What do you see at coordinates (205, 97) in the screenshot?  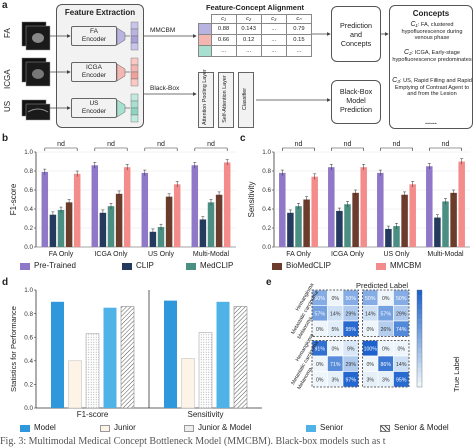 I see `attention-pooling-layer-label: Attention Pooling Layer` at bounding box center [205, 97].